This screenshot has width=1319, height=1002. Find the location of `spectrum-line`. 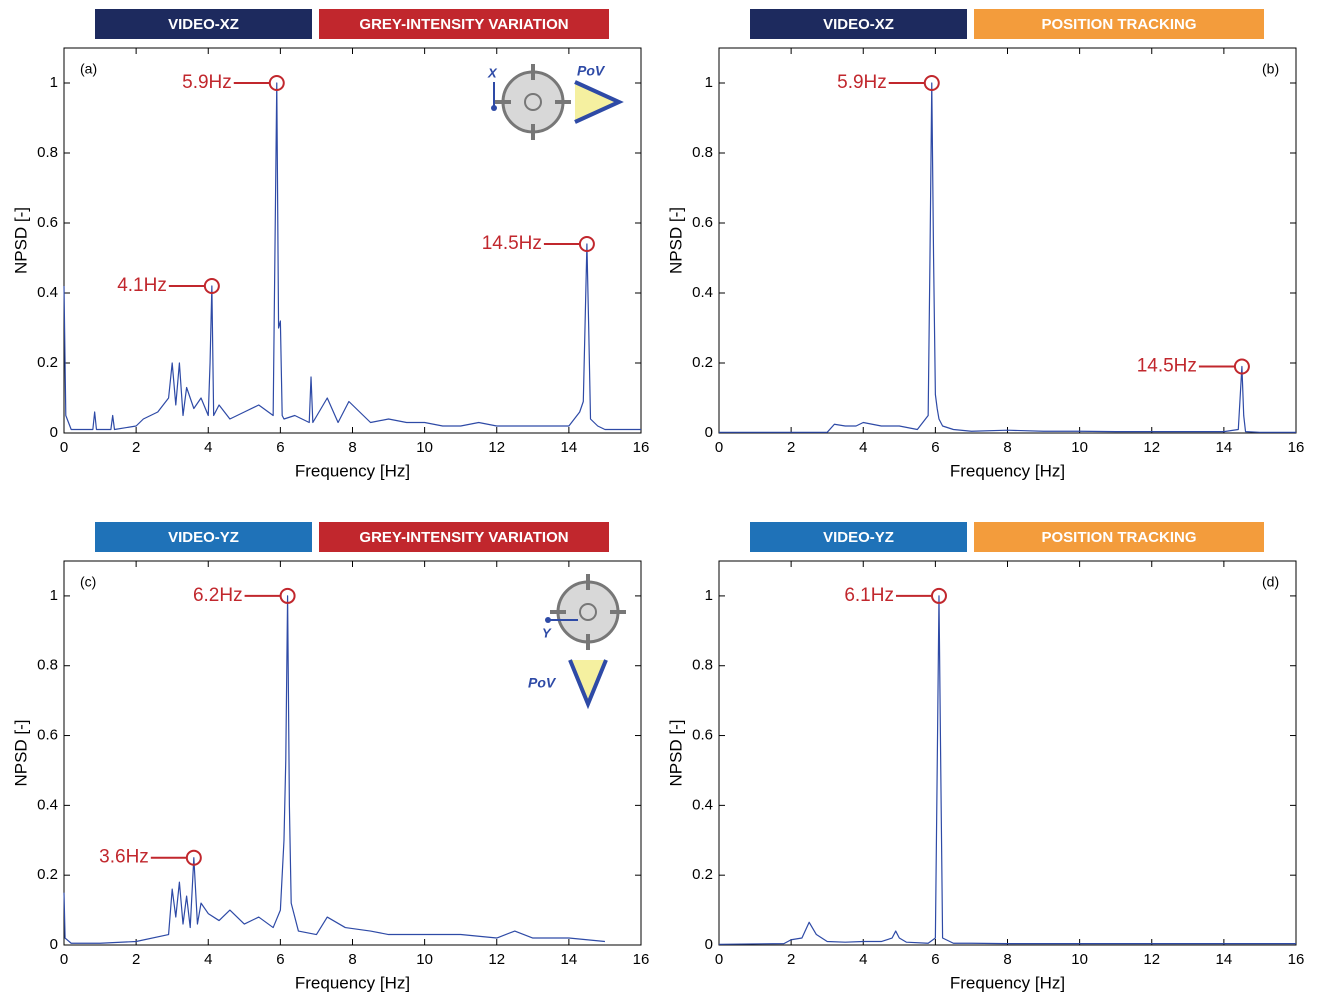

spectrum-line is located at coordinates (334, 769).